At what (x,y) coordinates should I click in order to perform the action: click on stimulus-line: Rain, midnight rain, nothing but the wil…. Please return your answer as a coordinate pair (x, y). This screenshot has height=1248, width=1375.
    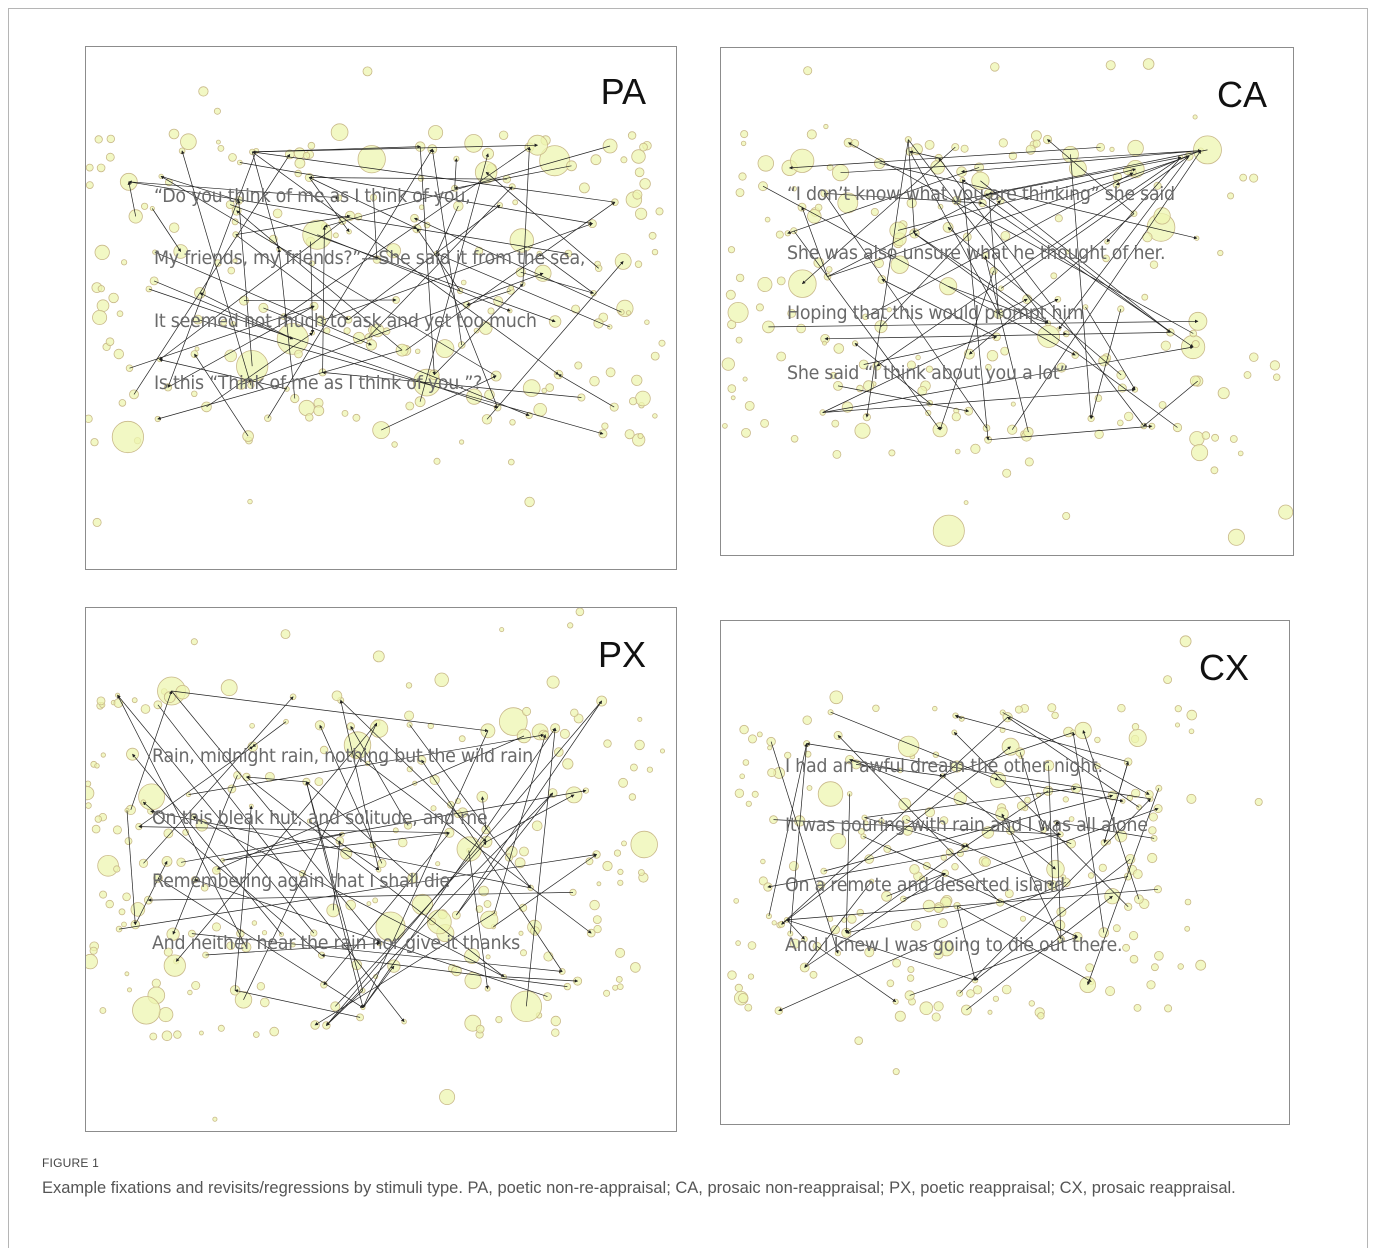
    Looking at the image, I should click on (342, 756).